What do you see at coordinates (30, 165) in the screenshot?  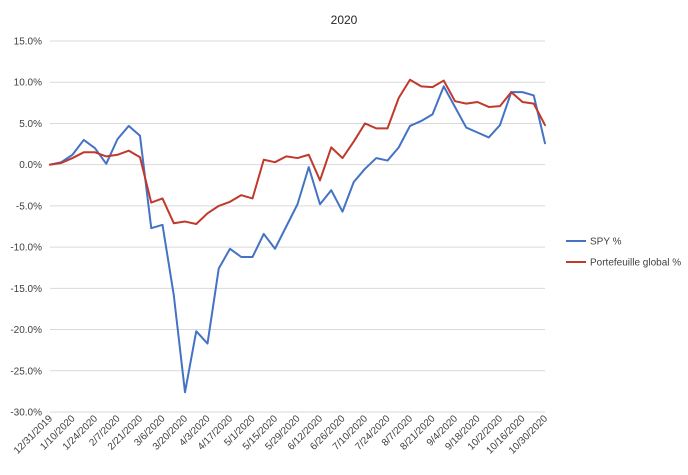 I see `y-tick-label: 0.0%` at bounding box center [30, 165].